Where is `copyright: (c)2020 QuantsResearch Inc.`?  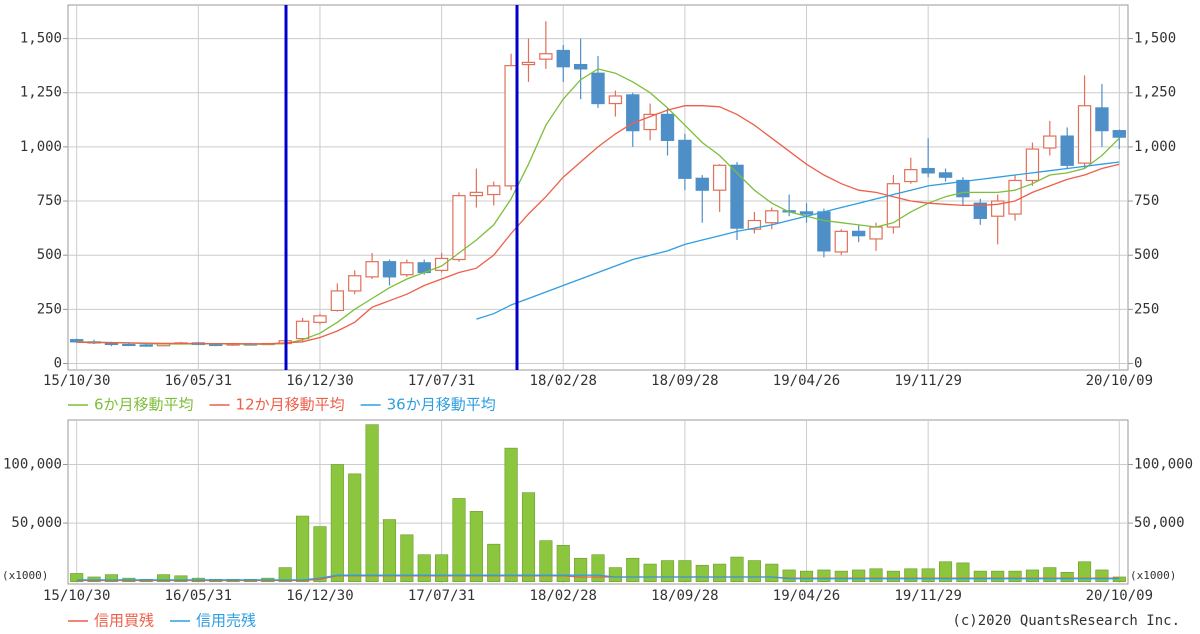
copyright: (c)2020 QuantsResearch Inc. is located at coordinates (1066, 621).